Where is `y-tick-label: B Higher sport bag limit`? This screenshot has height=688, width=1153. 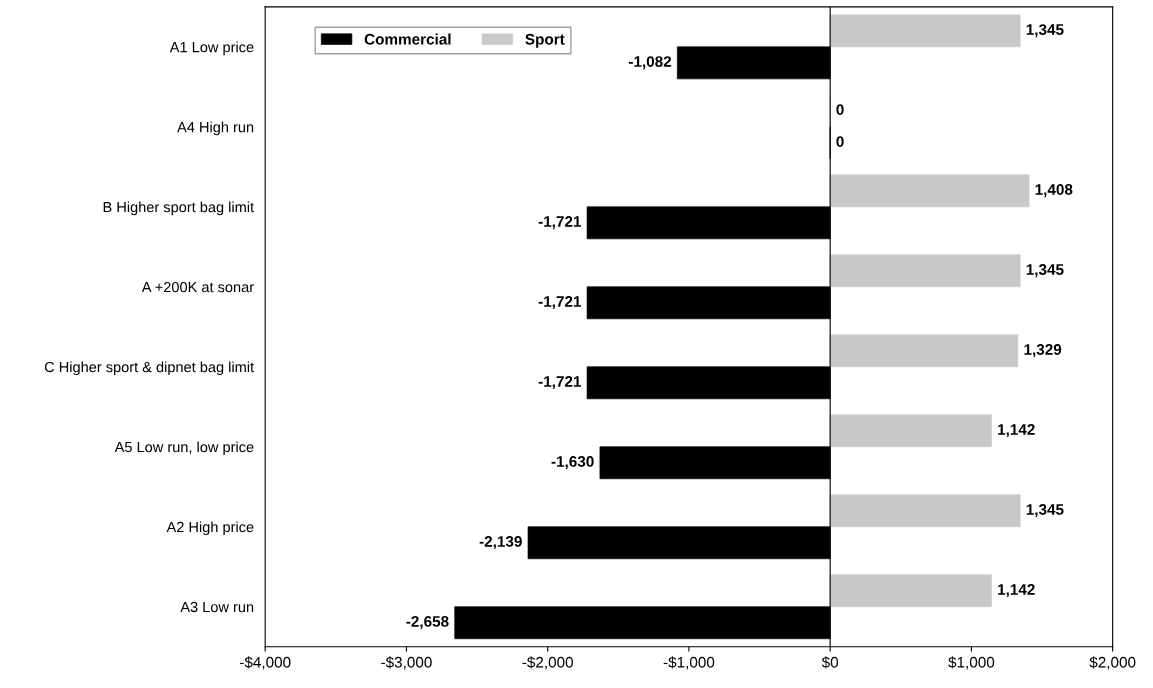
y-tick-label: B Higher sport bag limit is located at coordinates (178, 208).